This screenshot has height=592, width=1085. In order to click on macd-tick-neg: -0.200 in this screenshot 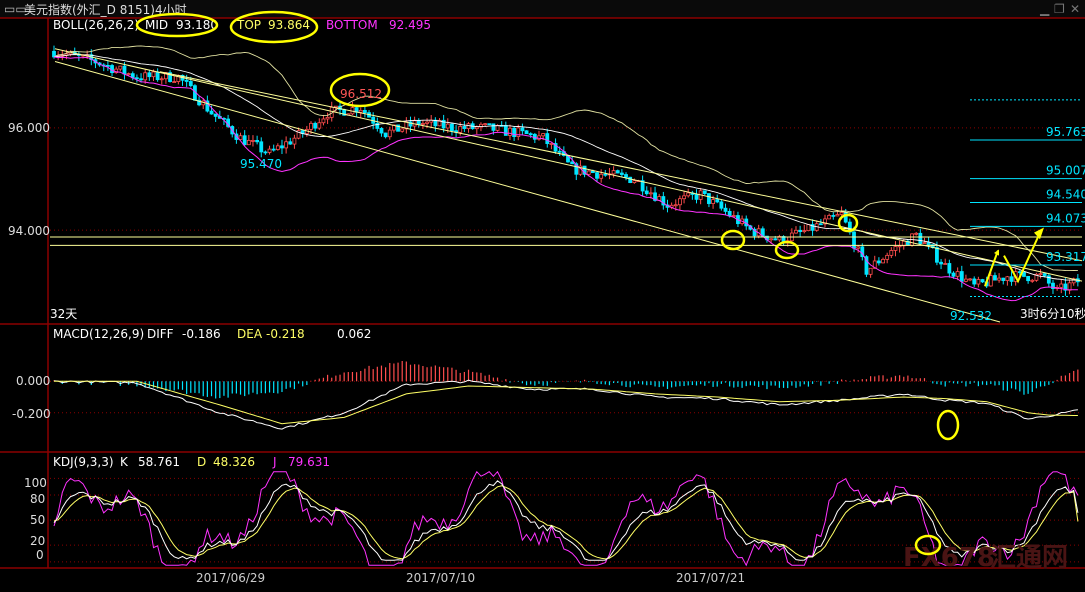, I will do `click(31, 414)`.